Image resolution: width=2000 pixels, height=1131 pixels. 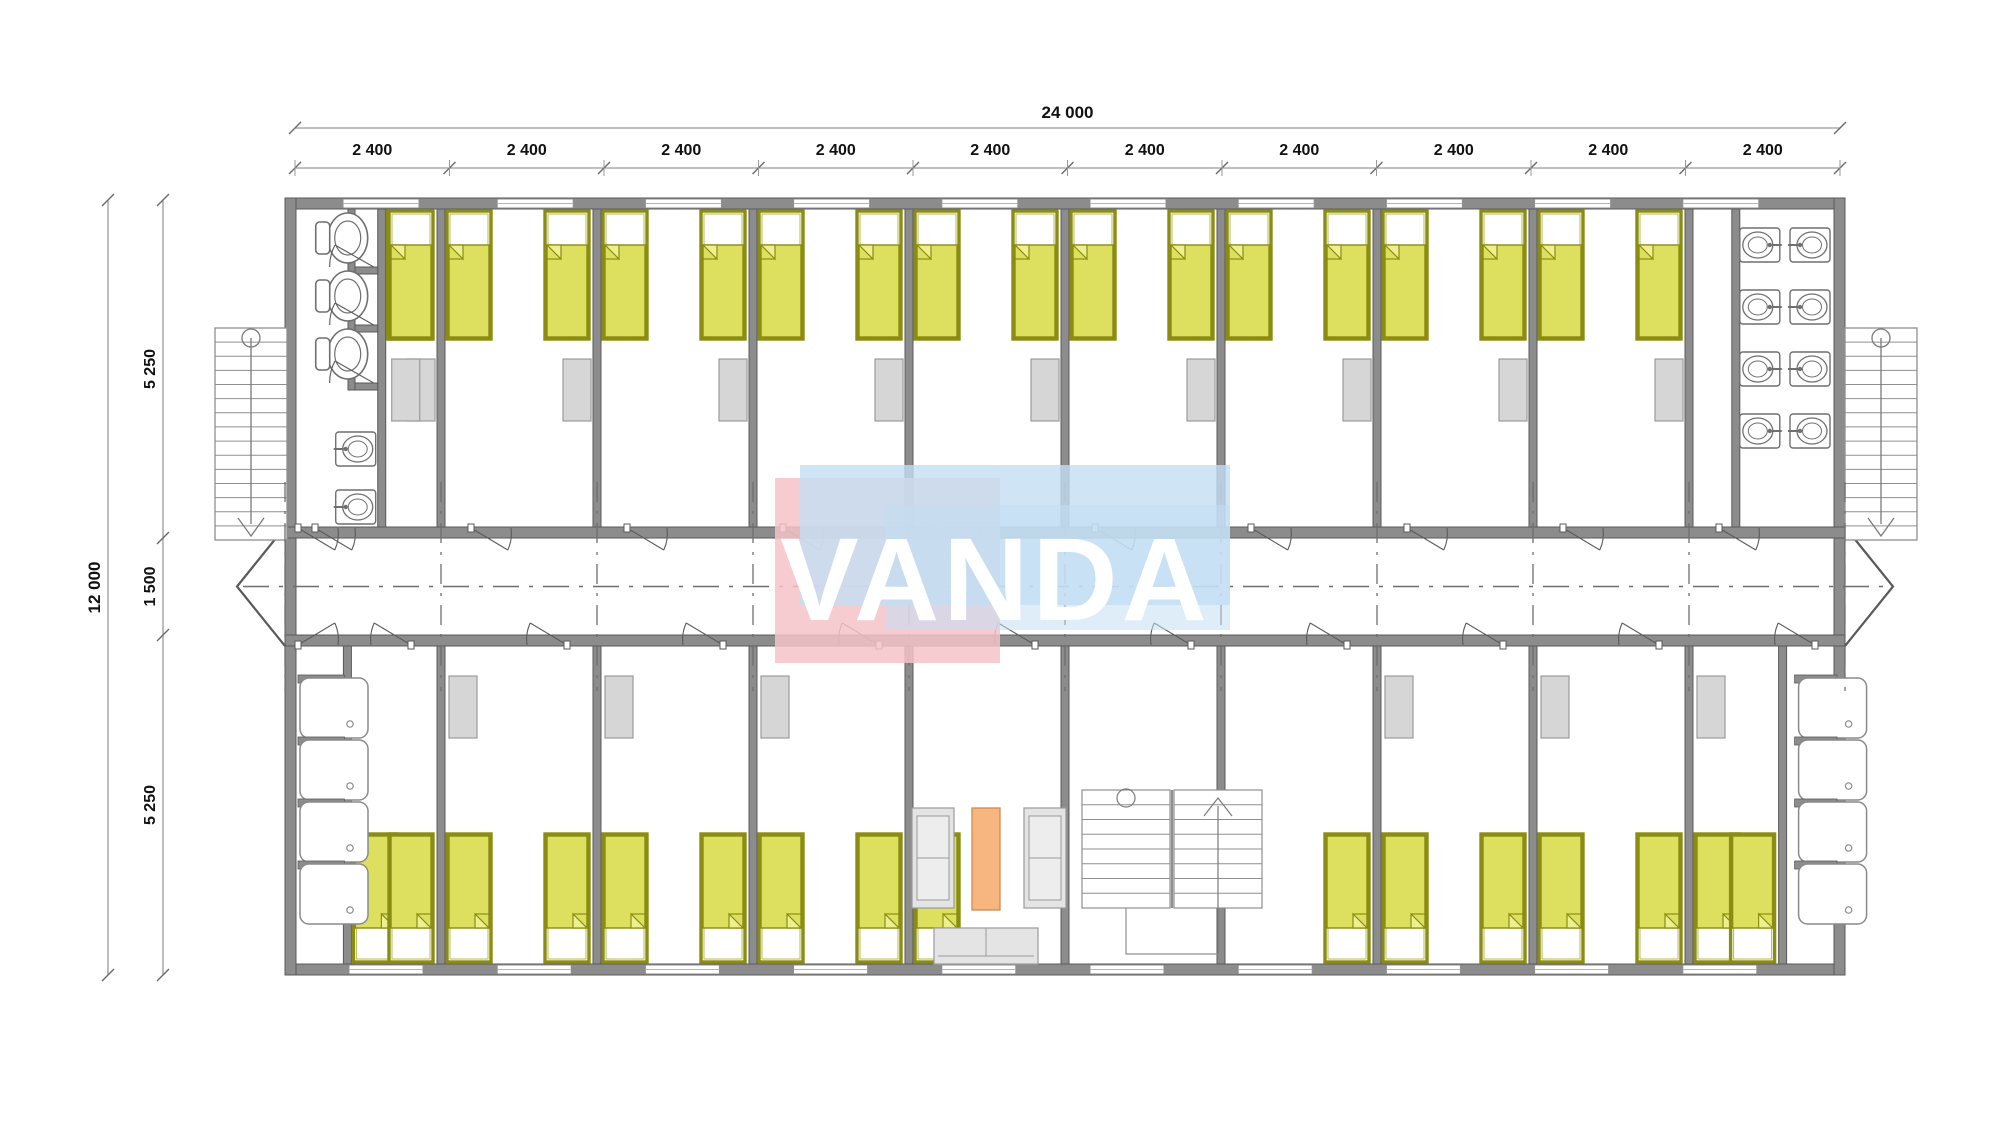 What do you see at coordinates (150, 805) in the screenshot?
I see `dim-label-left-2: 5 250` at bounding box center [150, 805].